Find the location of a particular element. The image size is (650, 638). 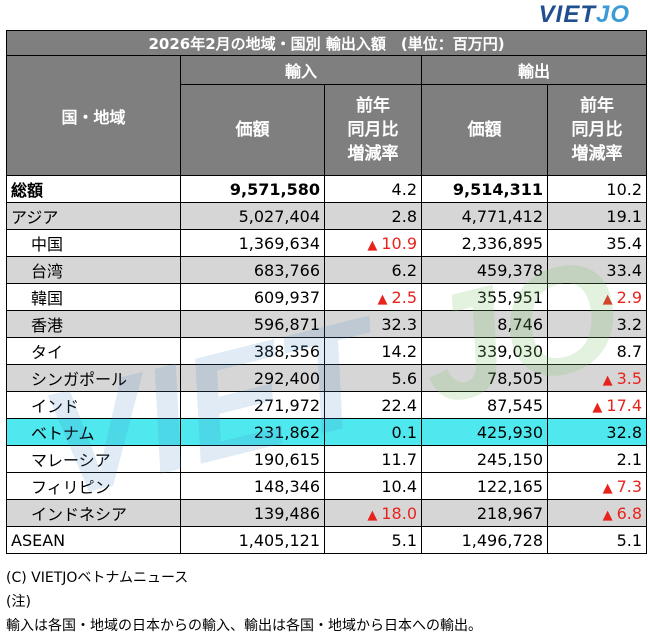

cell-value: 17.4 is located at coordinates (624, 405).